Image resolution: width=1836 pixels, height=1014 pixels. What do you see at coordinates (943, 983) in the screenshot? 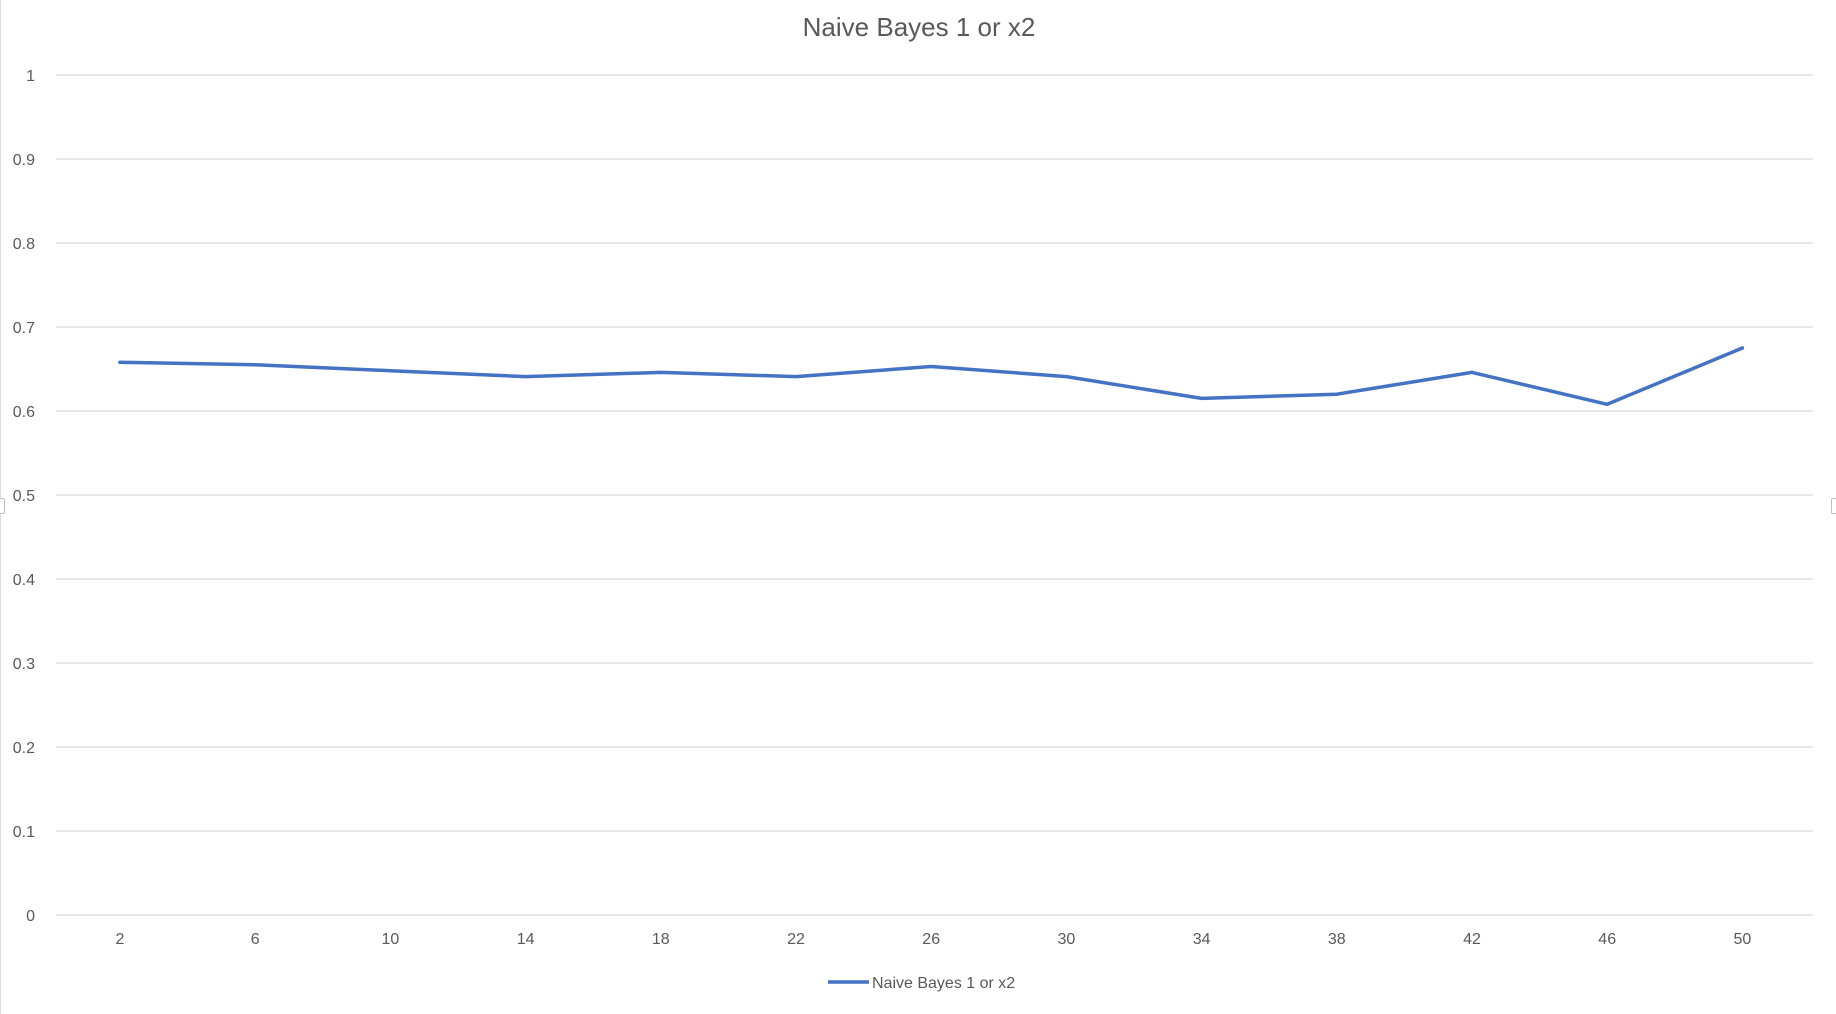
I see `legend-label: Naive Bayes 1 or x2` at bounding box center [943, 983].